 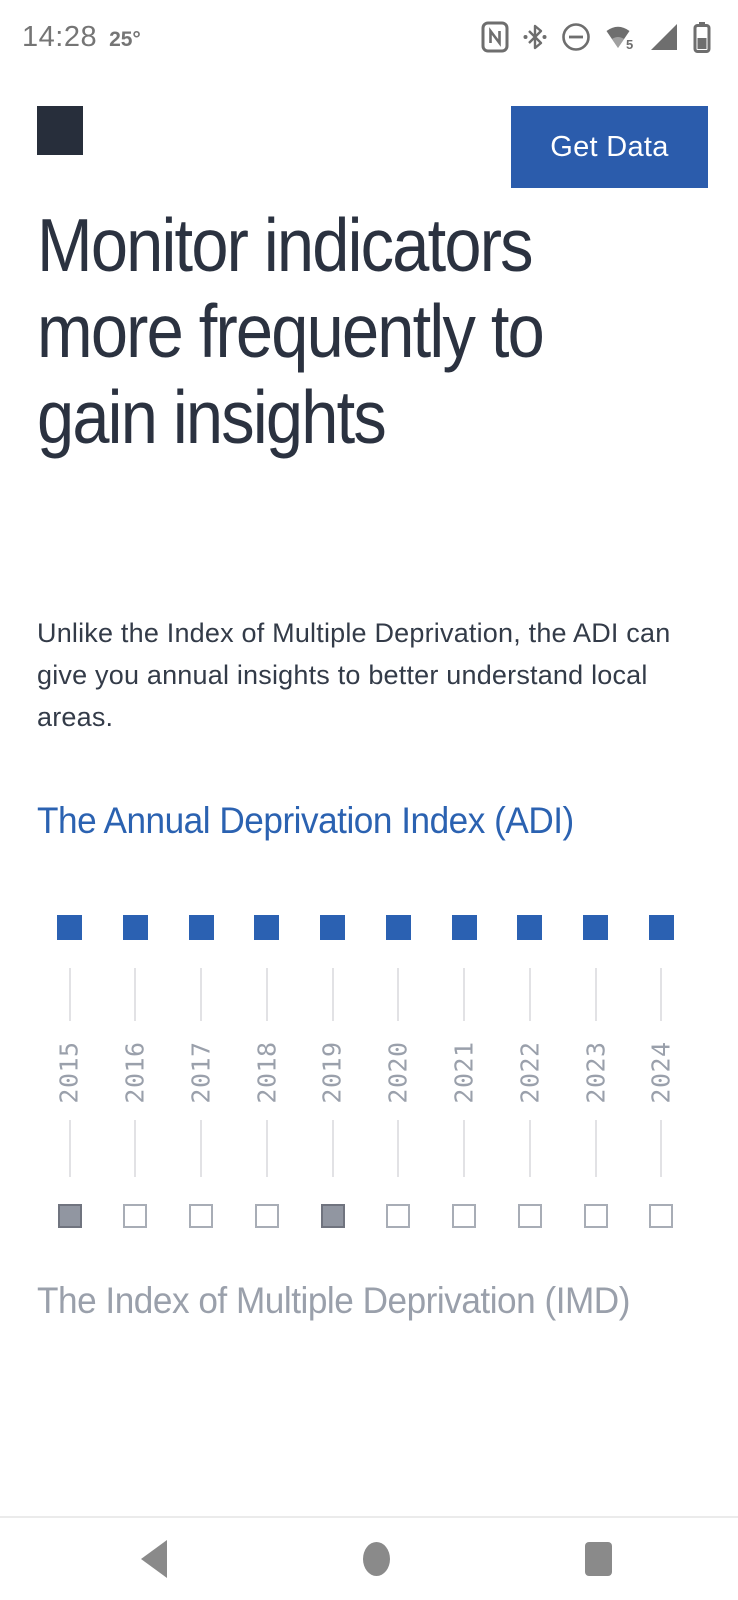 I want to click on site-logo, so click(x=60, y=130).